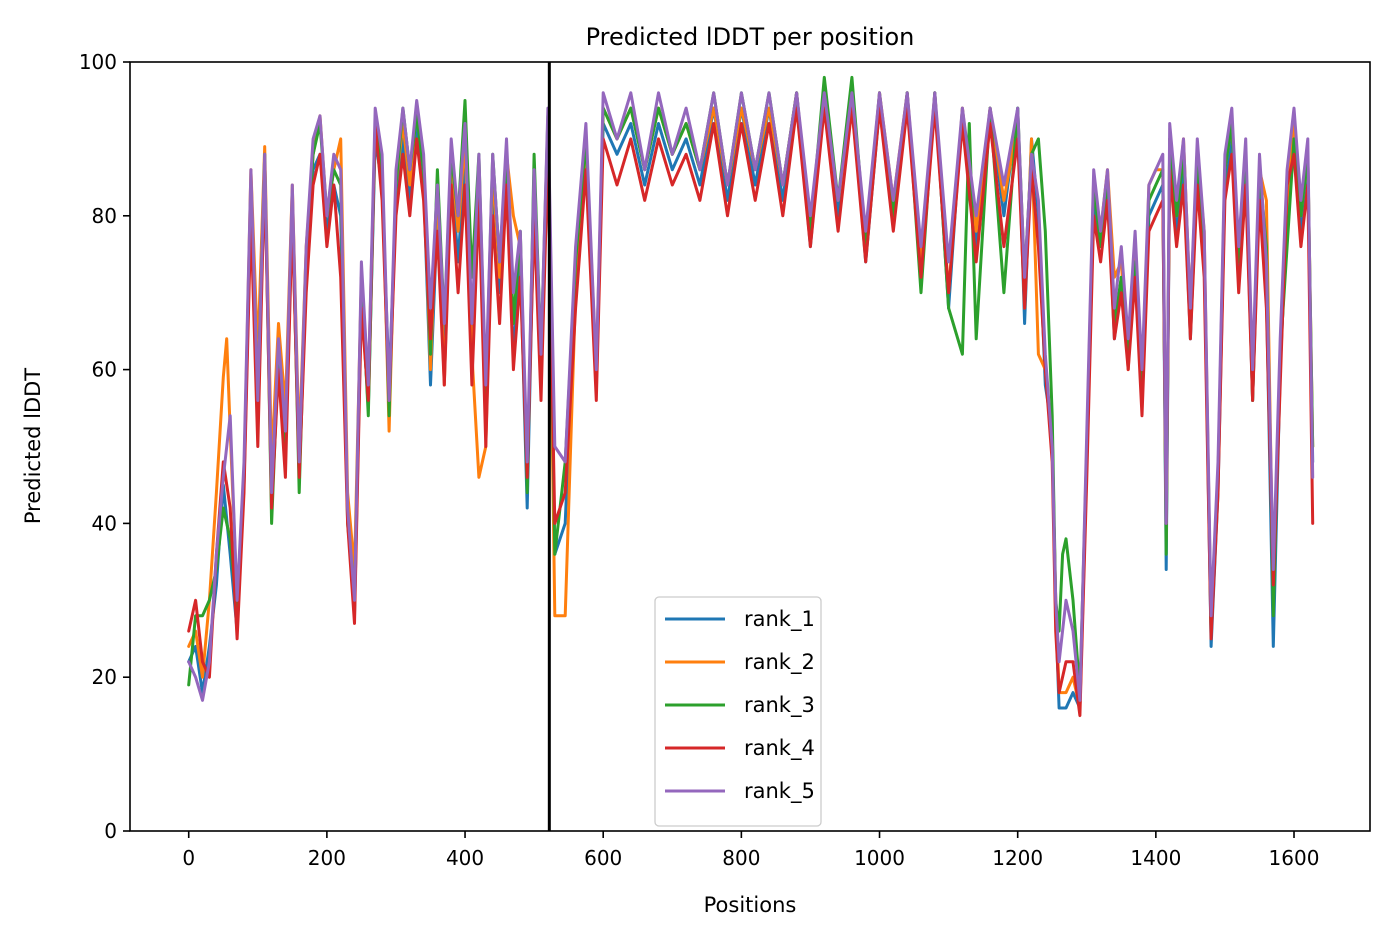 The height and width of the screenshot is (939, 1391). What do you see at coordinates (33, 446) in the screenshot?
I see `y-axis-title: Predicted lDDT` at bounding box center [33, 446].